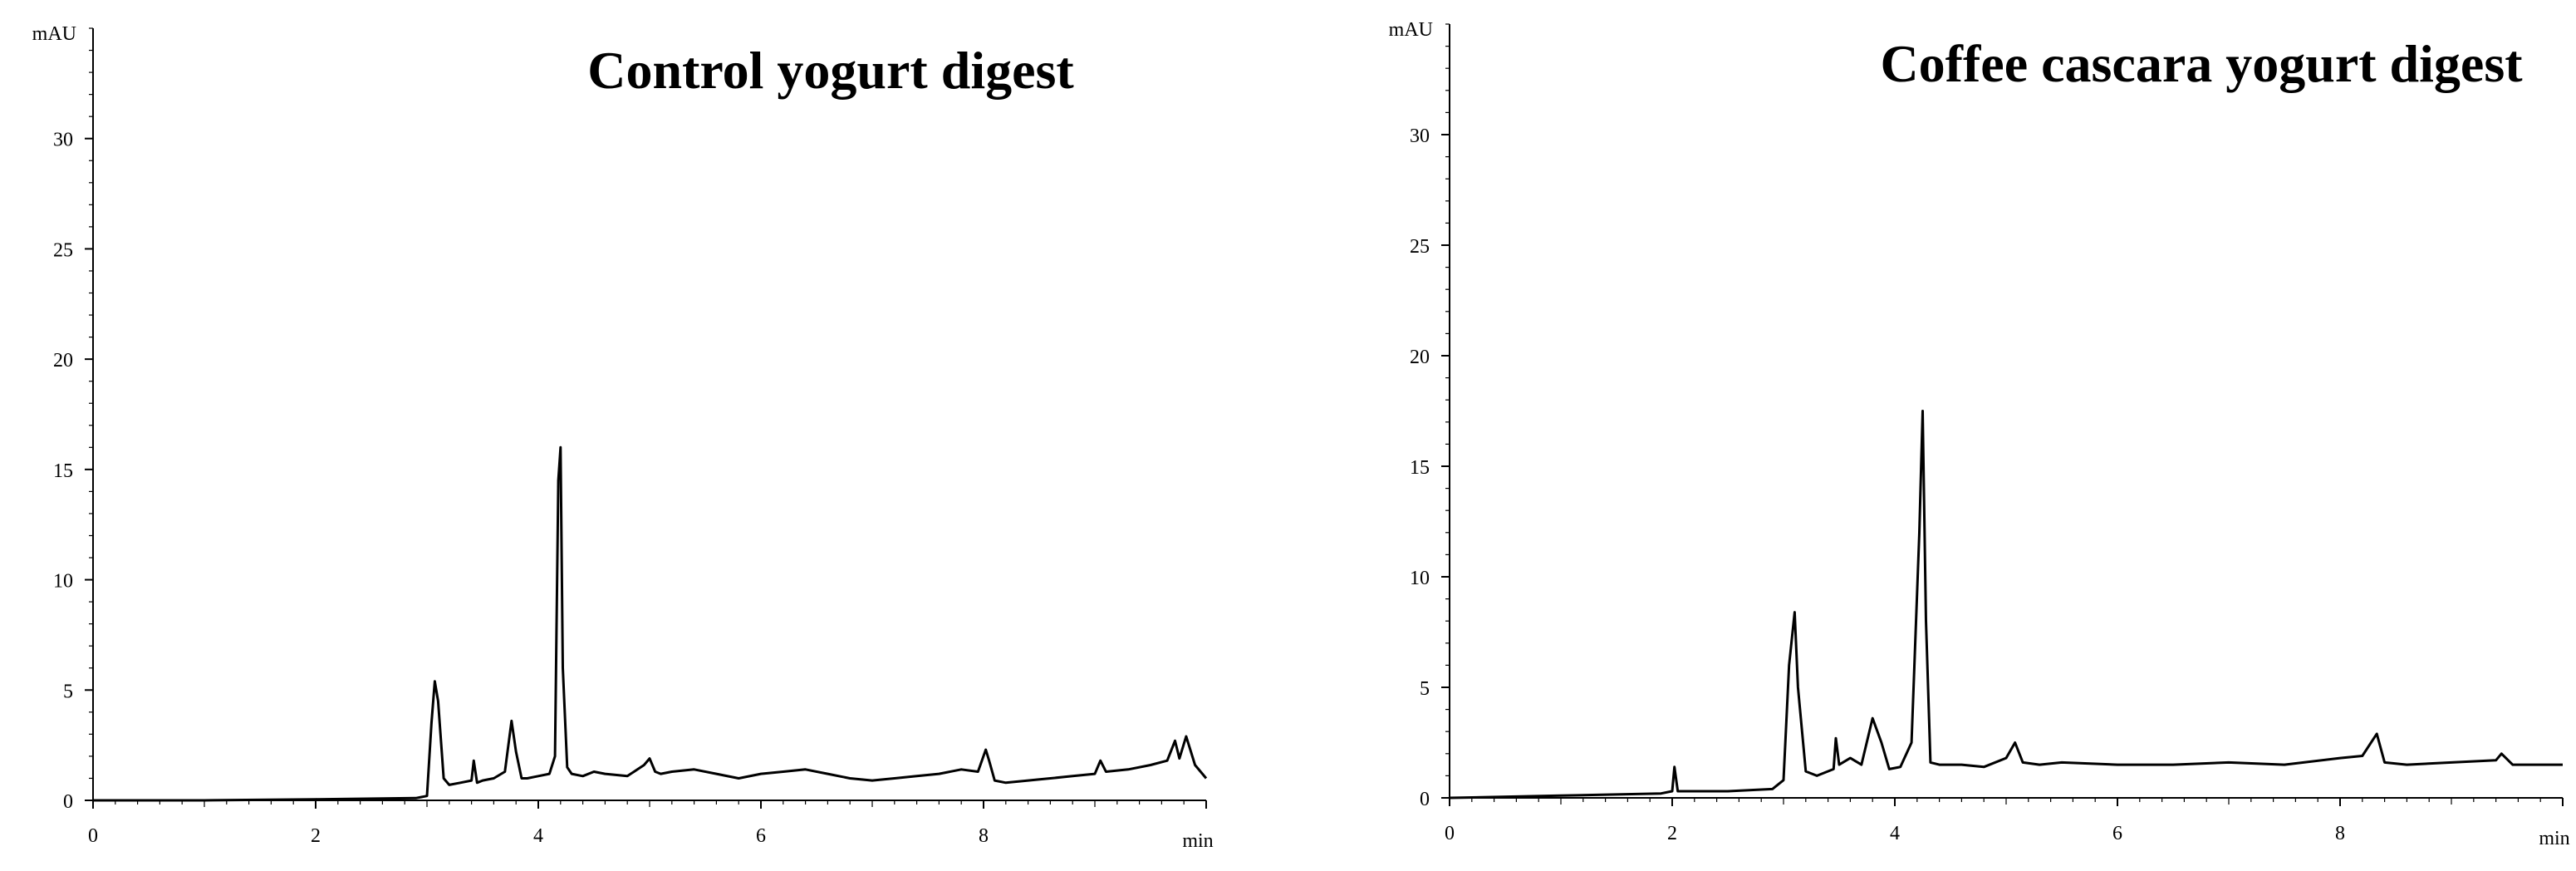  Describe the element at coordinates (2201, 63) in the screenshot. I see `chart-title: Coffee cascara yogurt digest` at that location.